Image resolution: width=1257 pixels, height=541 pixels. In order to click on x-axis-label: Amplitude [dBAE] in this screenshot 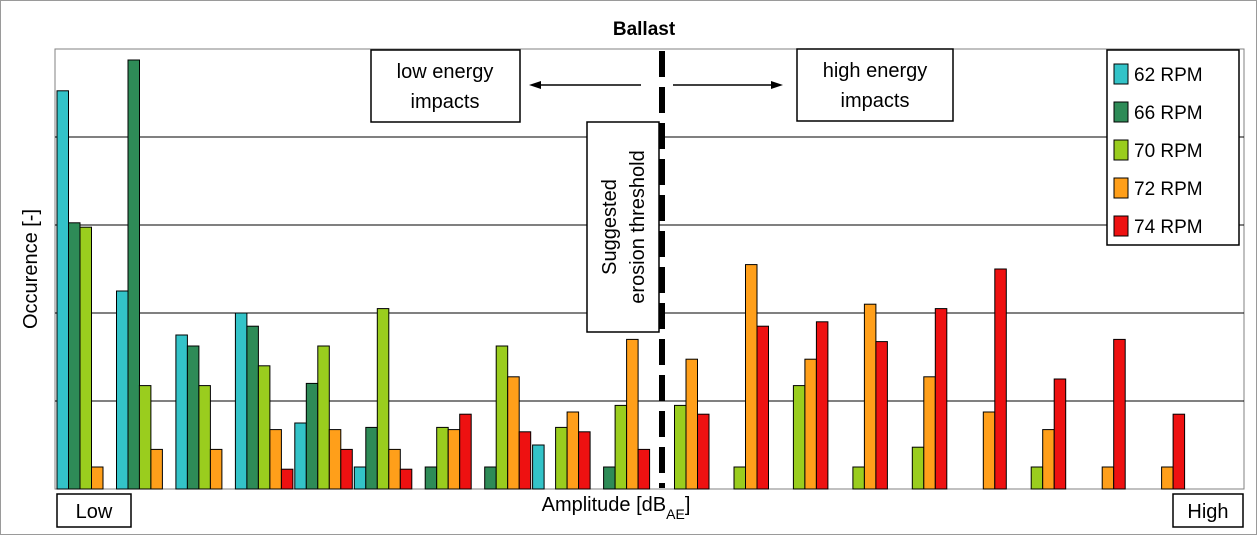, I will do `click(616, 508)`.